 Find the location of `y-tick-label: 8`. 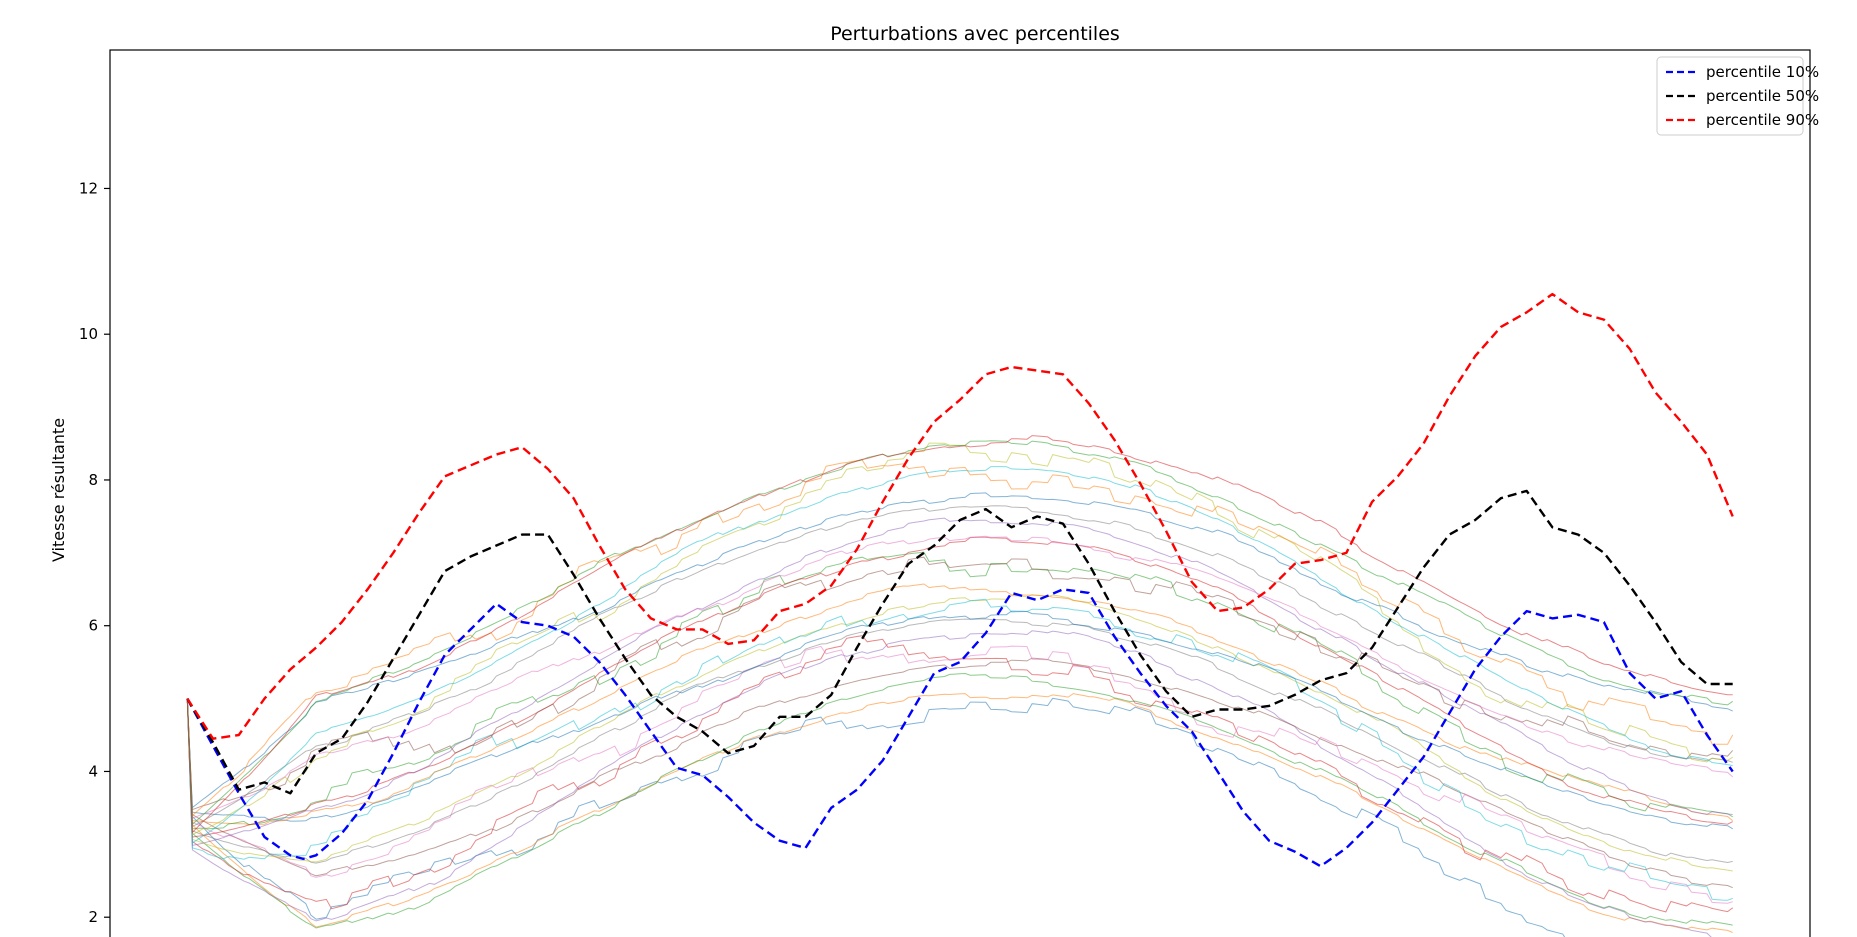

y-tick-label: 8 is located at coordinates (93, 480).